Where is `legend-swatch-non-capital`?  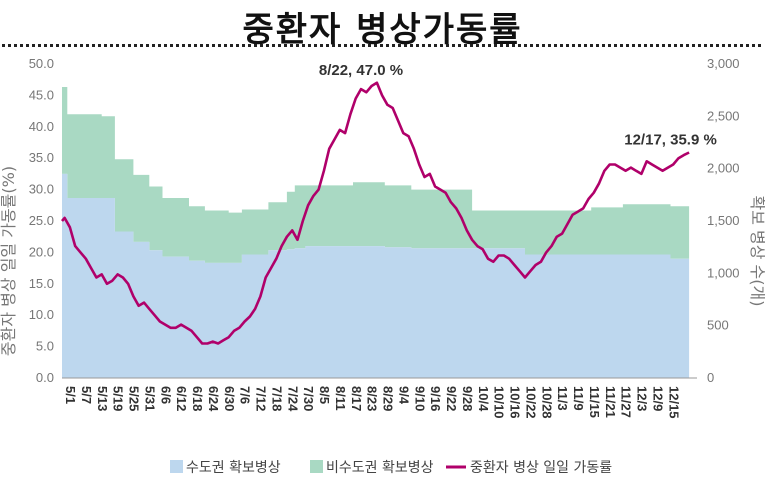
legend-swatch-non-capital is located at coordinates (316, 466).